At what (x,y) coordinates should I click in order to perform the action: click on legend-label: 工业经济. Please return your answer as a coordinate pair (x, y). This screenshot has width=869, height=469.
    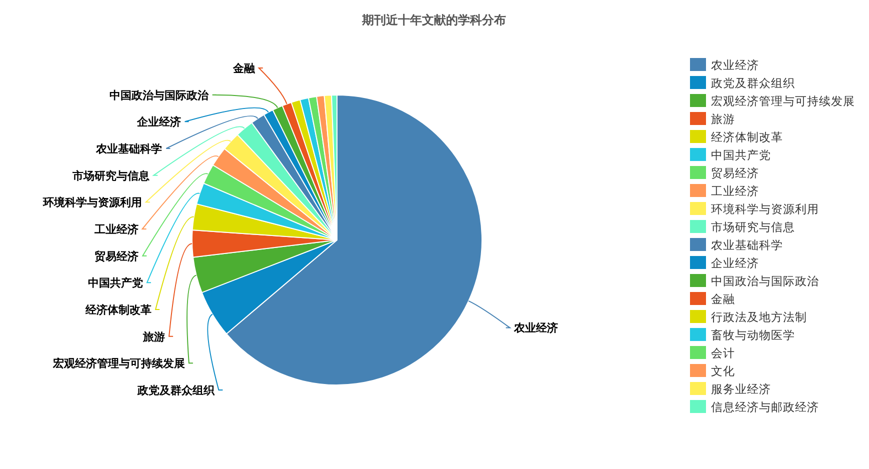
    Looking at the image, I should click on (735, 191).